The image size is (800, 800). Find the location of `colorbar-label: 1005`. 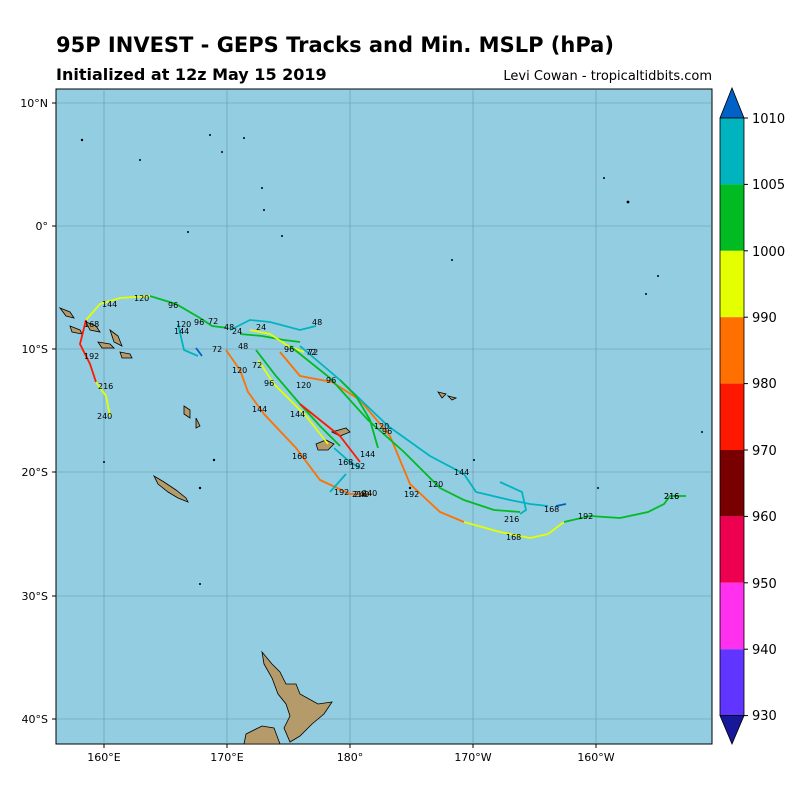

colorbar-label: 1005 is located at coordinates (768, 185).